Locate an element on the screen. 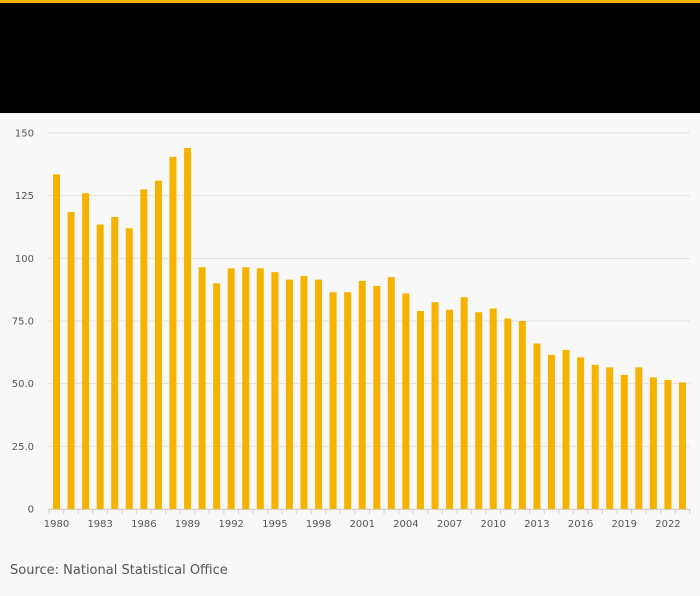 The image size is (700, 596). x-tick-label: 1980 is located at coordinates (56, 524).